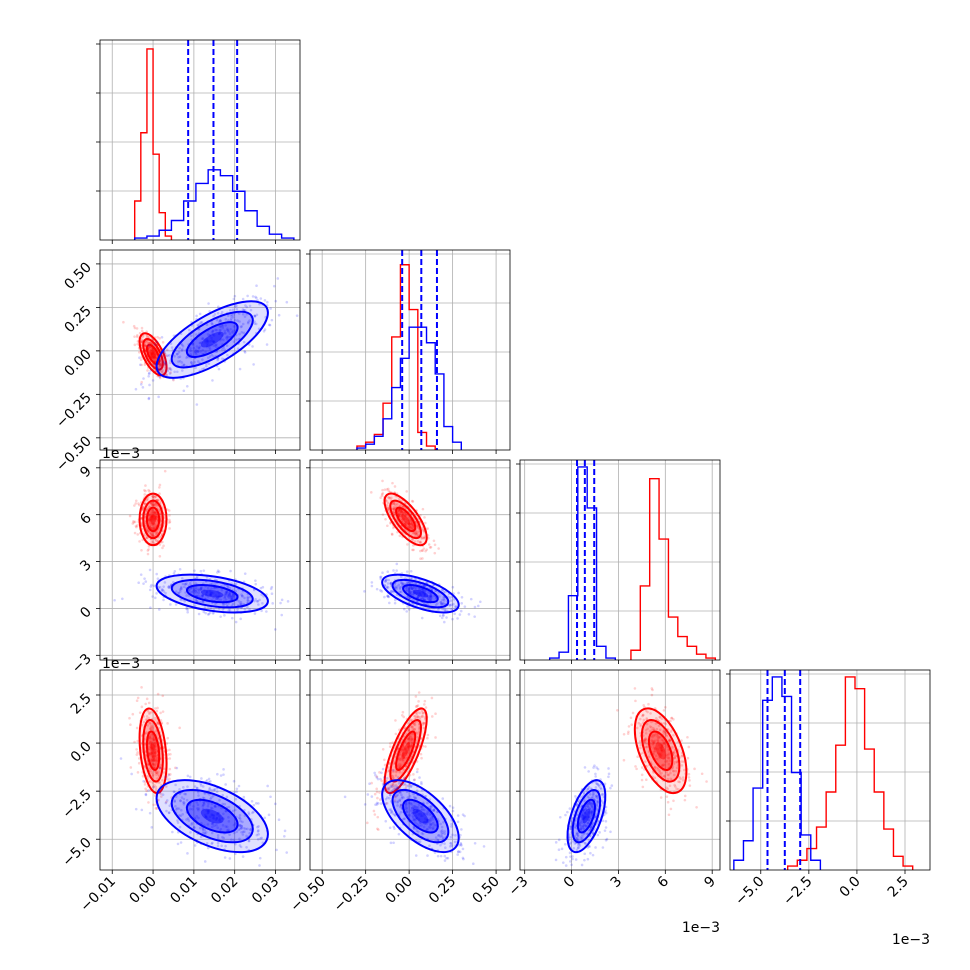  I want to click on red-density-level, so click(405, 519).